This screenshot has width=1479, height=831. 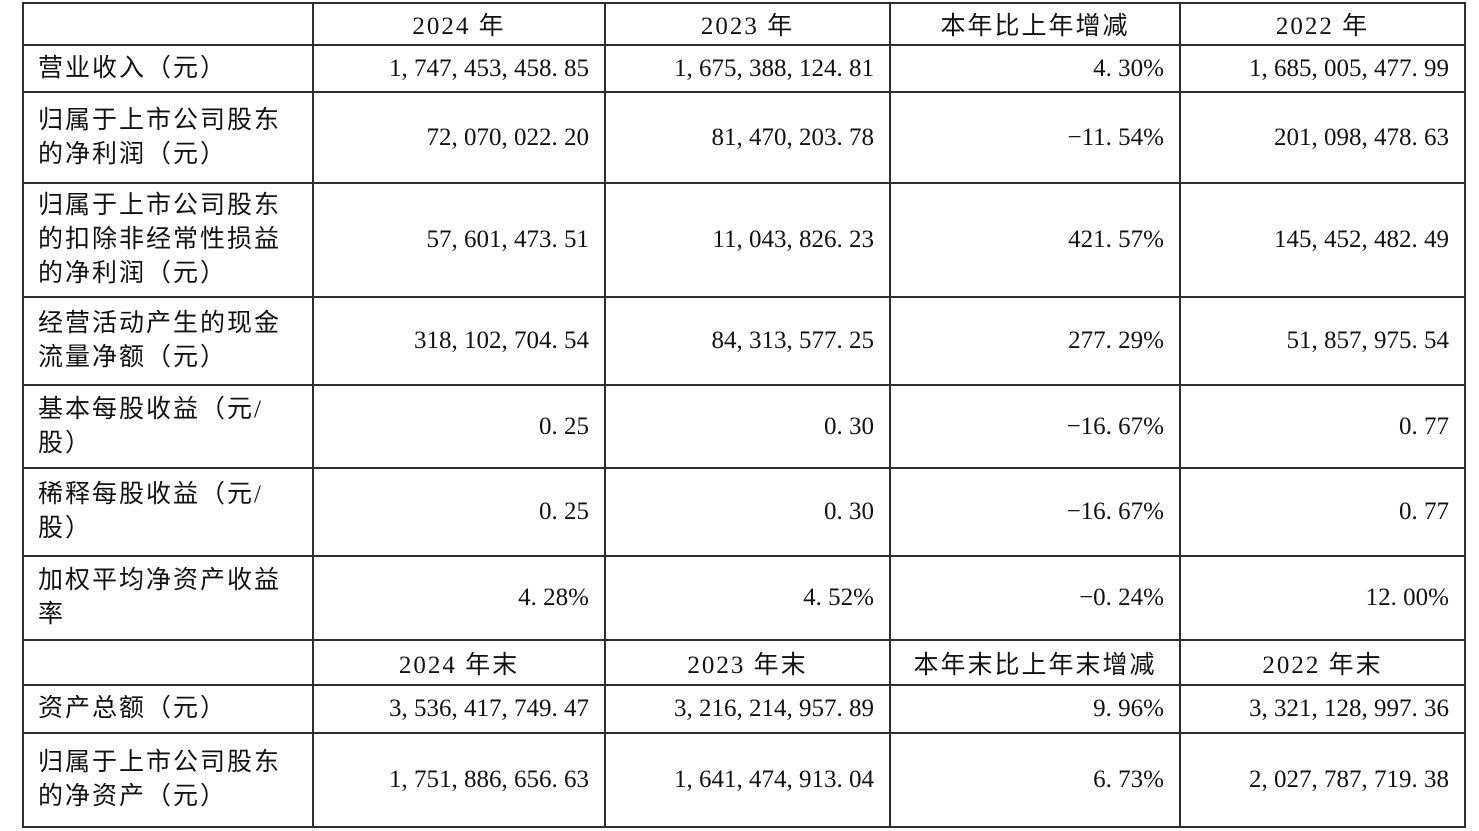 I want to click on row-label: 归属于上市公司股东 的净资产（元）, so click(x=168, y=780).